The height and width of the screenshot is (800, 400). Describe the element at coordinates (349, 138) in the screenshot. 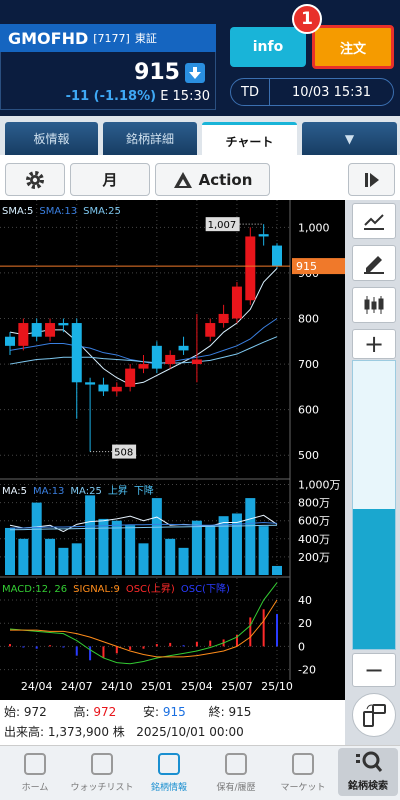

I see `tab-dropdown: ▼` at that location.